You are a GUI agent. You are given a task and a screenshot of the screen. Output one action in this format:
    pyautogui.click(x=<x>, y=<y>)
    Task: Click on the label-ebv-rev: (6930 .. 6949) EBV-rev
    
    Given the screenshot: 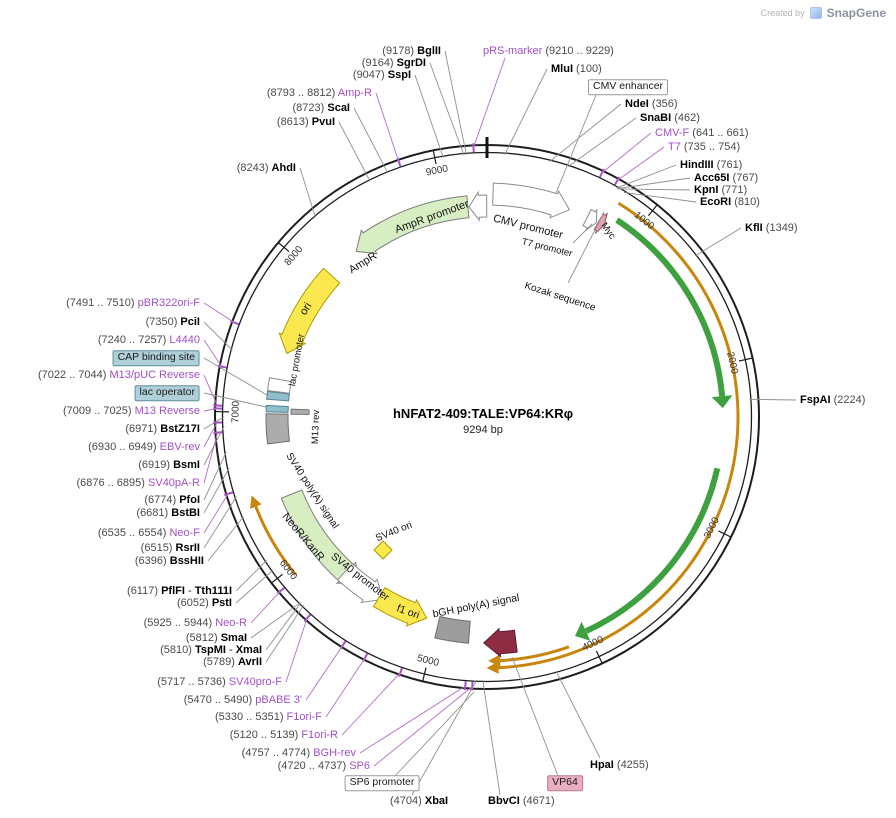 What is the action you would take?
    pyautogui.click(x=144, y=447)
    